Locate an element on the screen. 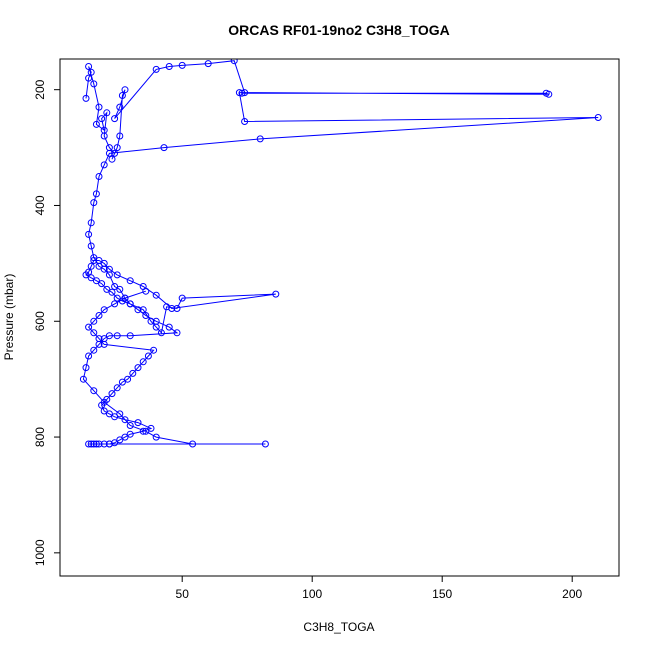 The image size is (650, 650). x-tick-label: 100 is located at coordinates (312, 594).